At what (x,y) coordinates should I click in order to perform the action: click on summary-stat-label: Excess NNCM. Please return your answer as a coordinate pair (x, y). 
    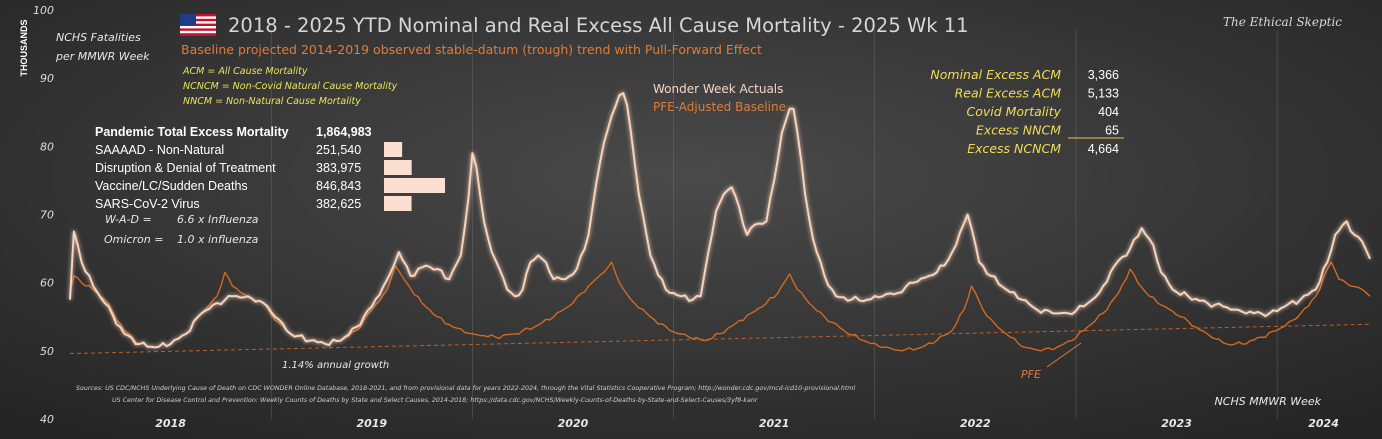
    Looking at the image, I should click on (1018, 130).